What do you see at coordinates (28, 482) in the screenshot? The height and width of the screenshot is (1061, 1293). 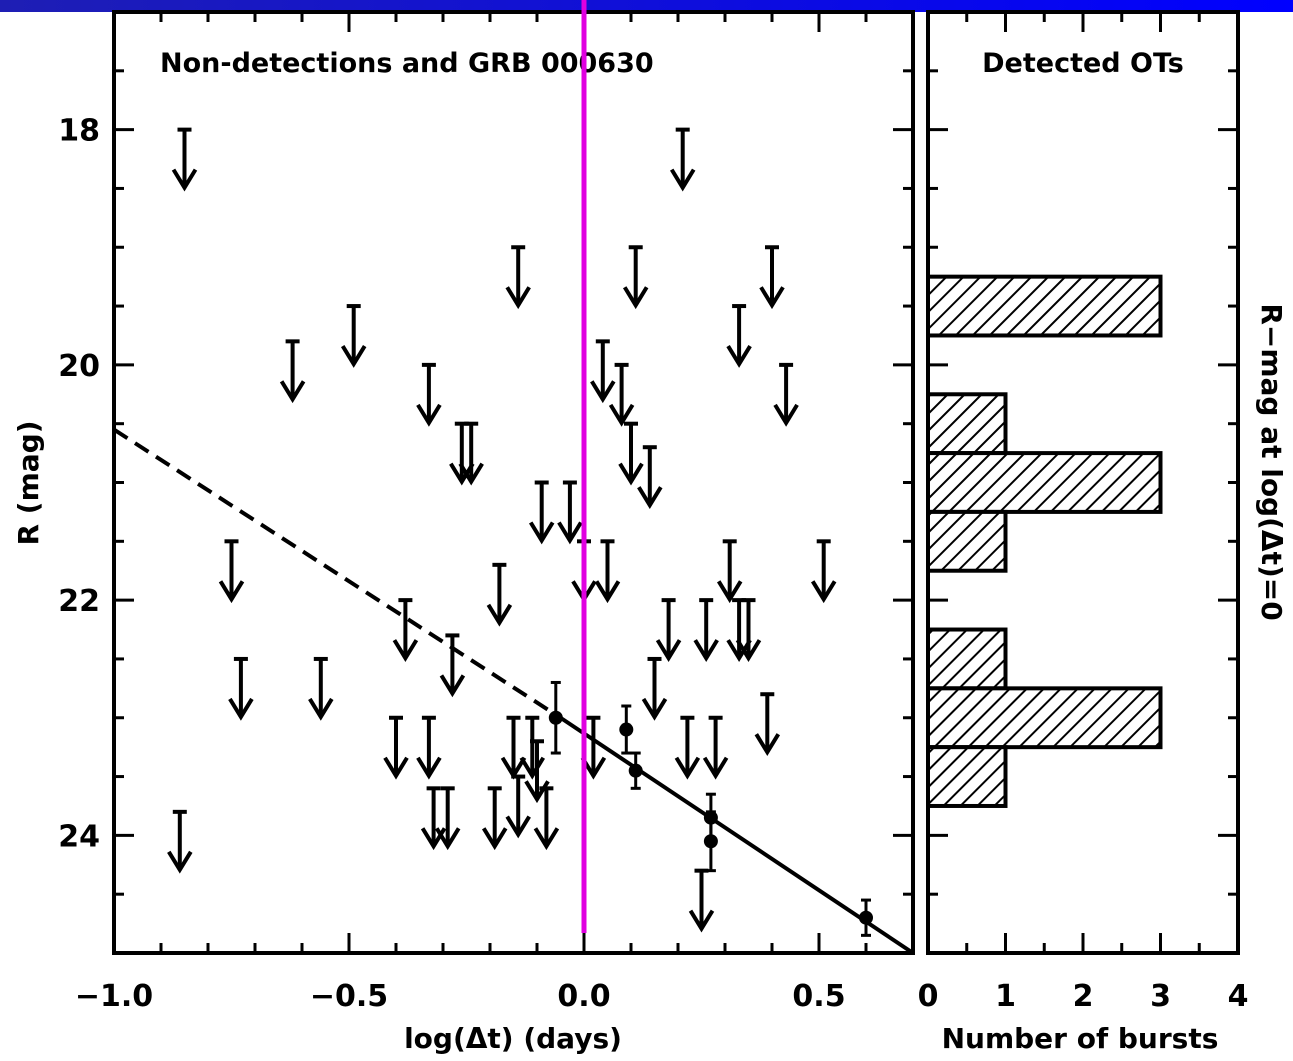 I see `main-y-axis-title: R (mag)` at bounding box center [28, 482].